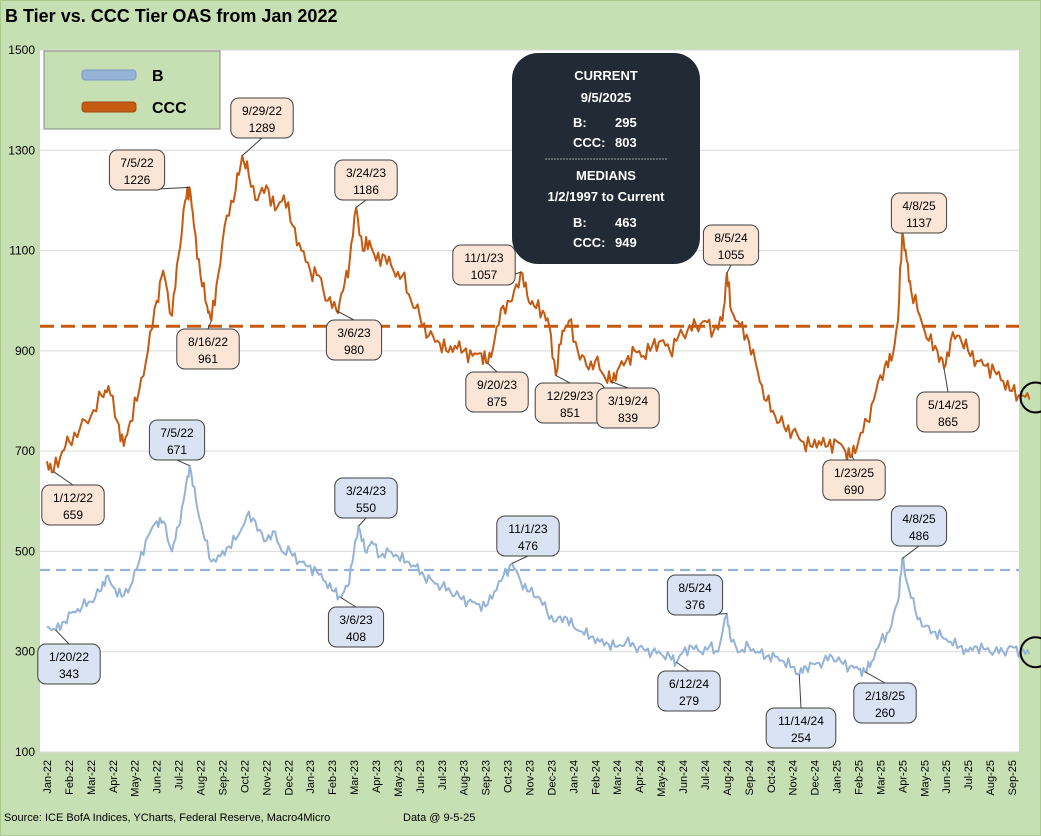 Image resolution: width=1041 pixels, height=836 pixels. I want to click on x-tick-label-Jan-22: Jan-22, so click(48, 777).